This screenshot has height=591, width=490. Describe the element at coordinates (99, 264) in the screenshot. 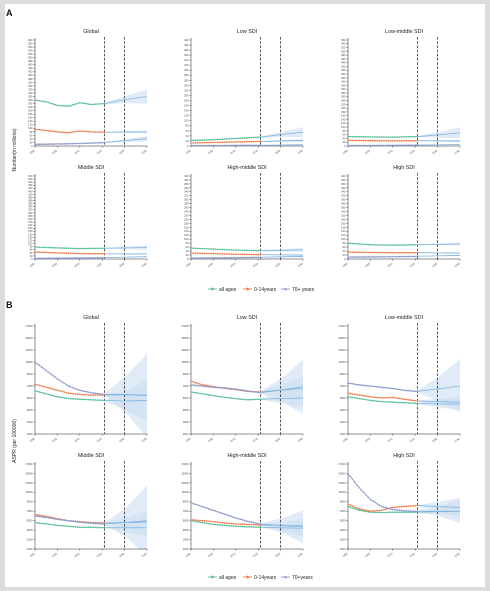

I see `x-tick-label: 2020` at that location.